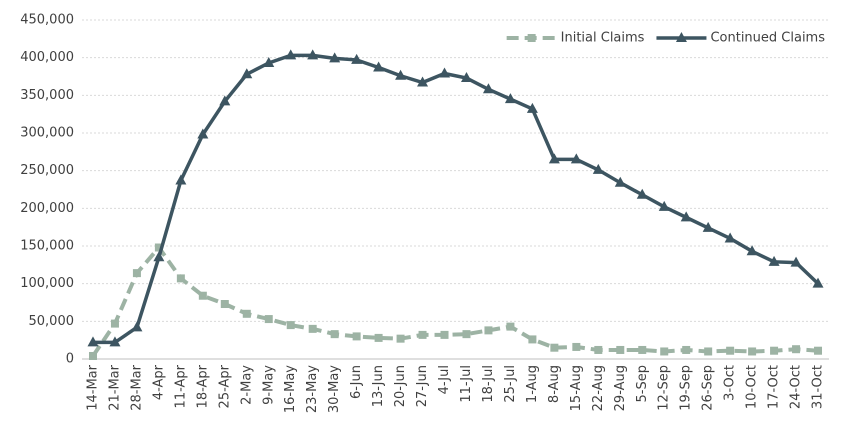 The image size is (843, 431). What do you see at coordinates (47, 208) in the screenshot?
I see `y-tick-label: 200,000` at bounding box center [47, 208].